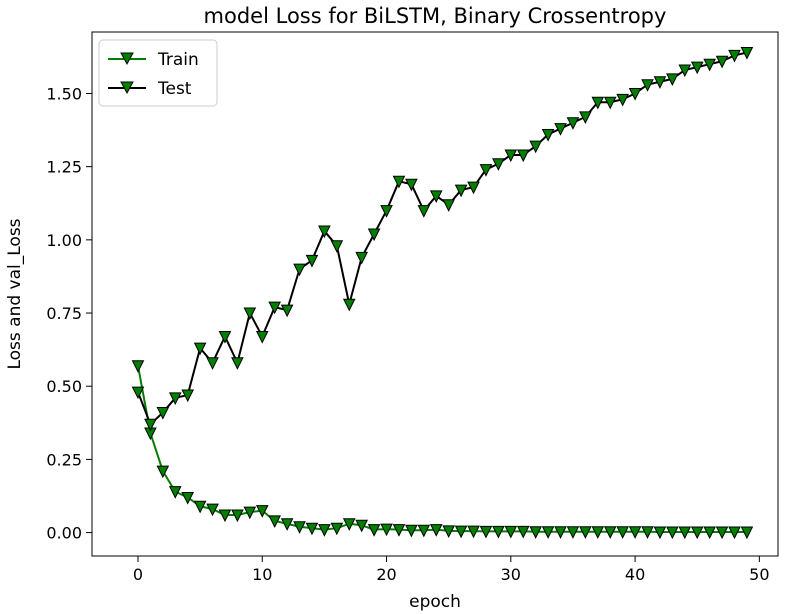  I want to click on legend-train-label: Train, so click(178, 60).